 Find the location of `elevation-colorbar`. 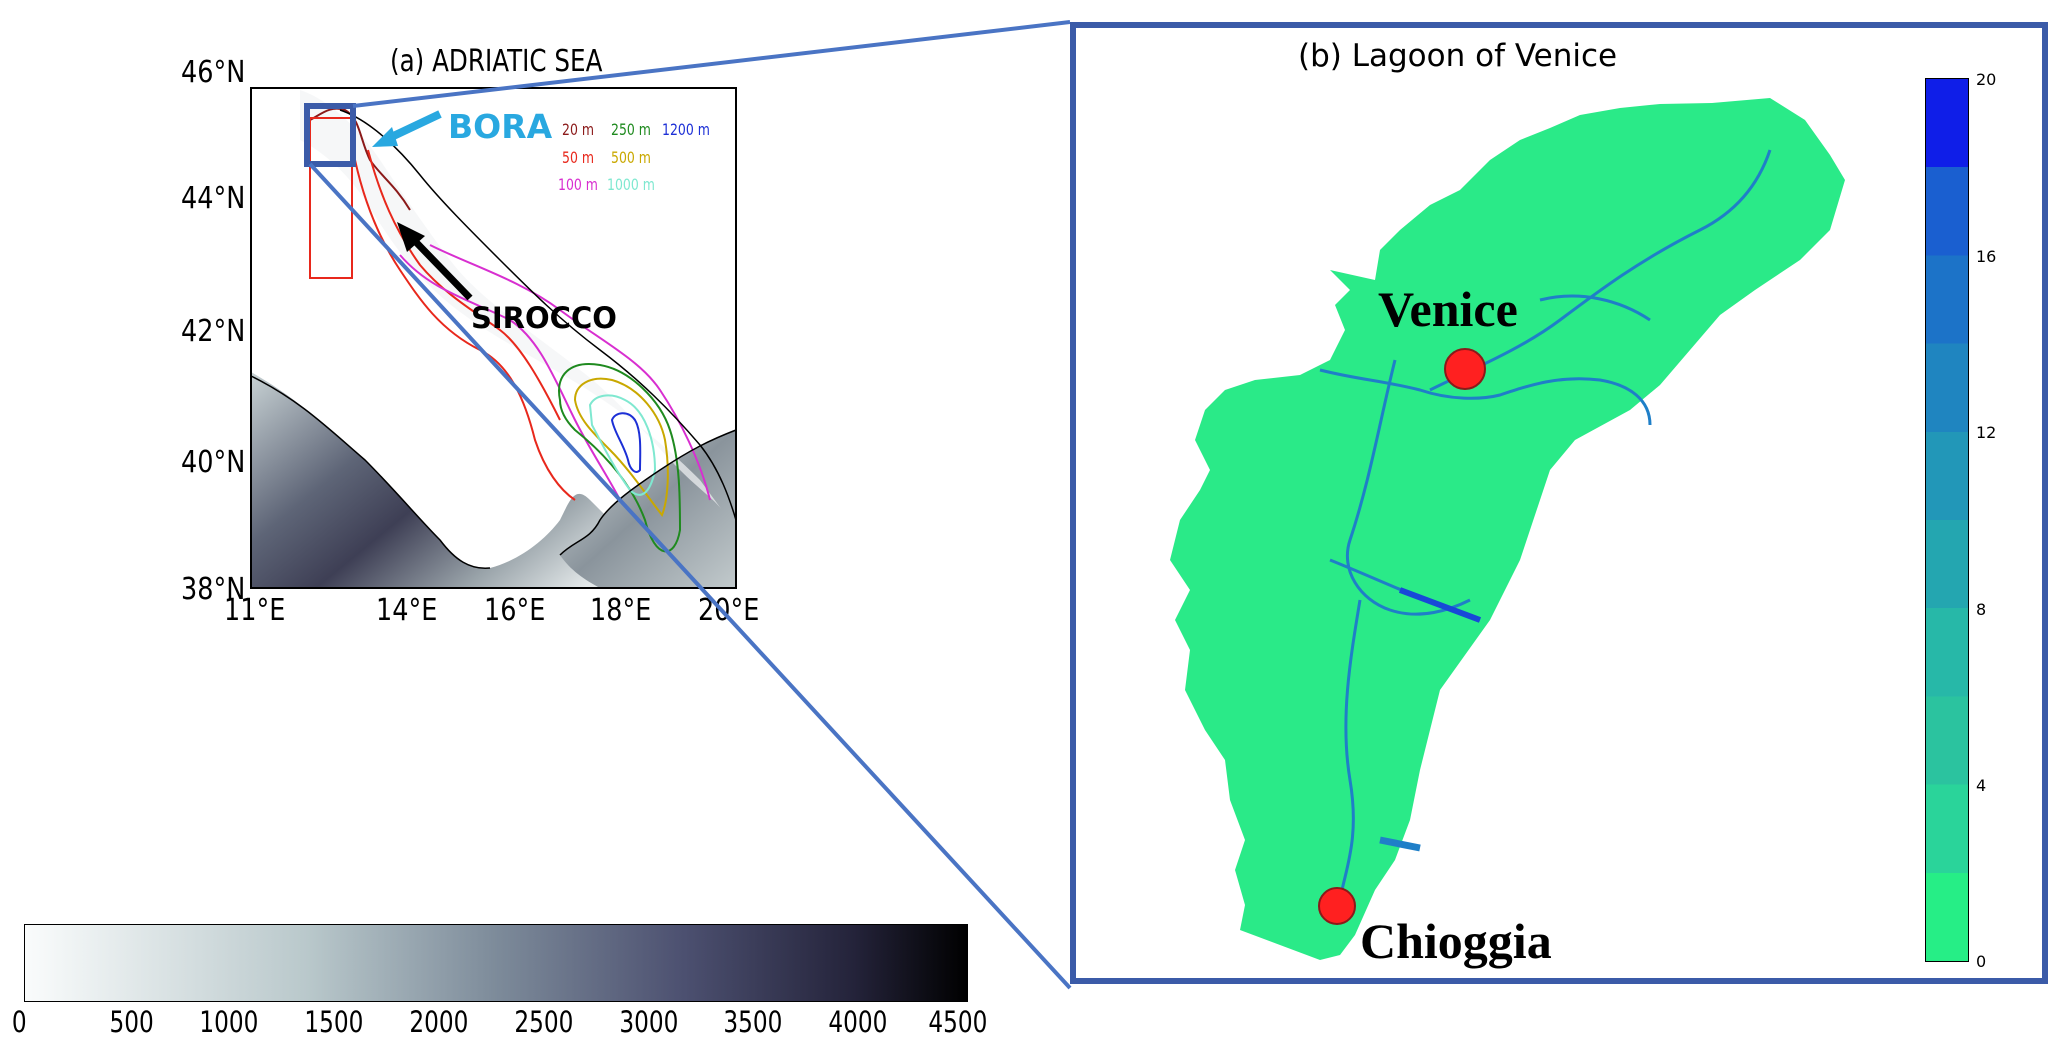

elevation-colorbar is located at coordinates (496, 963).